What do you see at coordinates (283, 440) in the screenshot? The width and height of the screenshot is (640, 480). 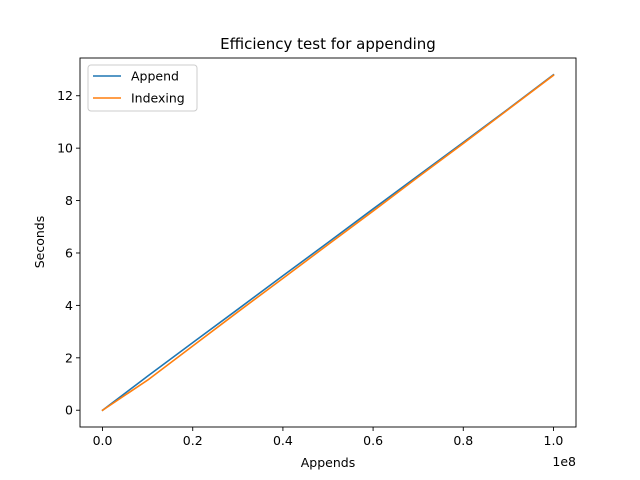 I see `x-tick-label: 0.4` at bounding box center [283, 440].